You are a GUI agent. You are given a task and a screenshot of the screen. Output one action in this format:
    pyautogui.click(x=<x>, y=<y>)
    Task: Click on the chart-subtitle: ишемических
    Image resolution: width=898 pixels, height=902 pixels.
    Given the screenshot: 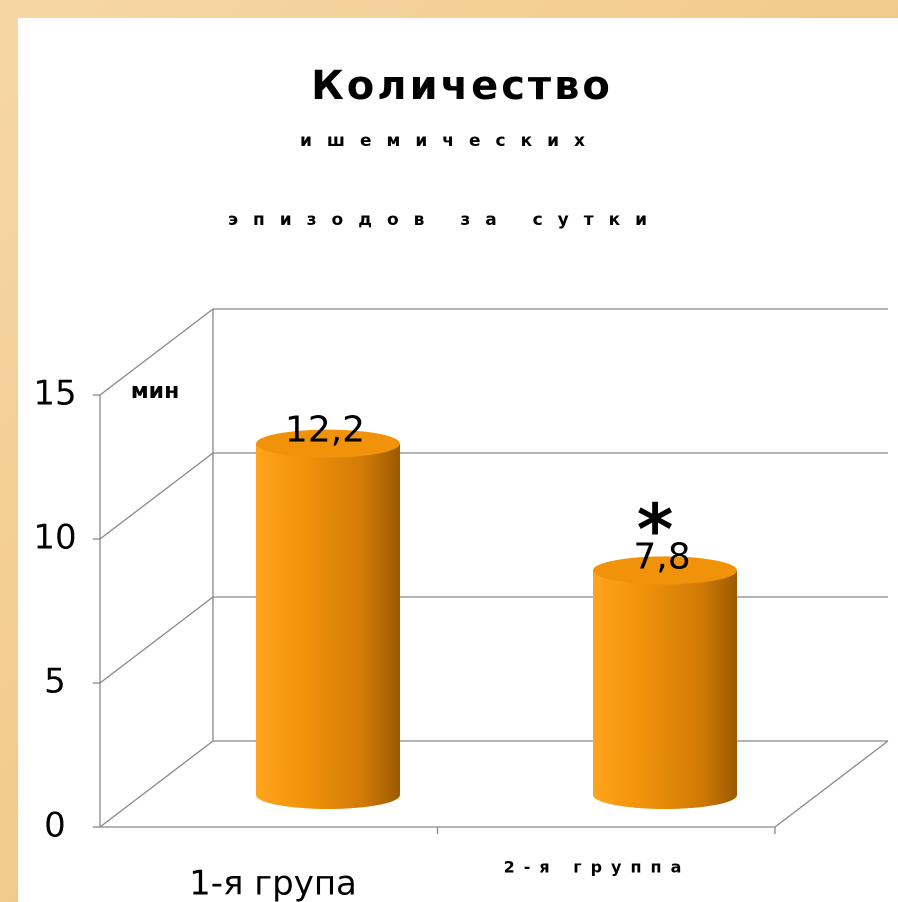 What is the action you would take?
    pyautogui.click(x=450, y=141)
    